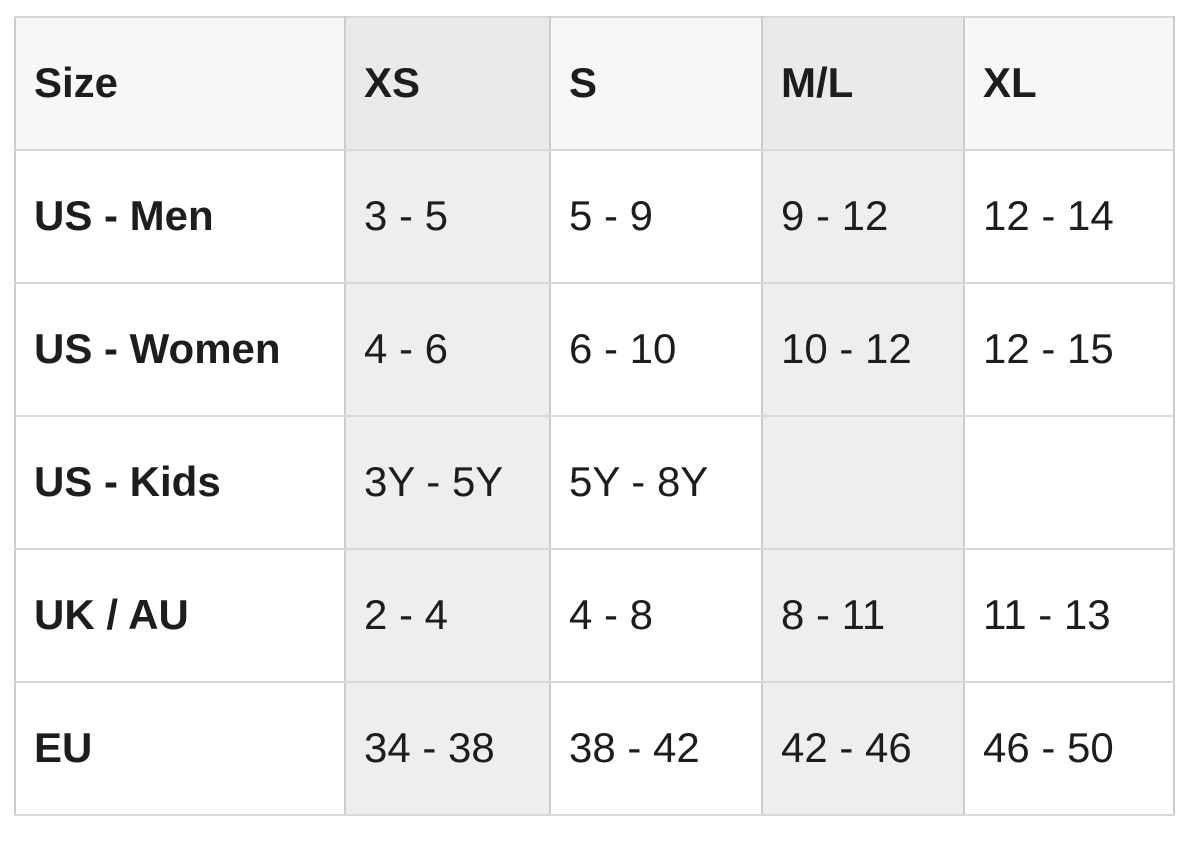 The image size is (1200, 854). What do you see at coordinates (656, 748) in the screenshot?
I see `size-value-cell: 38 - 42` at bounding box center [656, 748].